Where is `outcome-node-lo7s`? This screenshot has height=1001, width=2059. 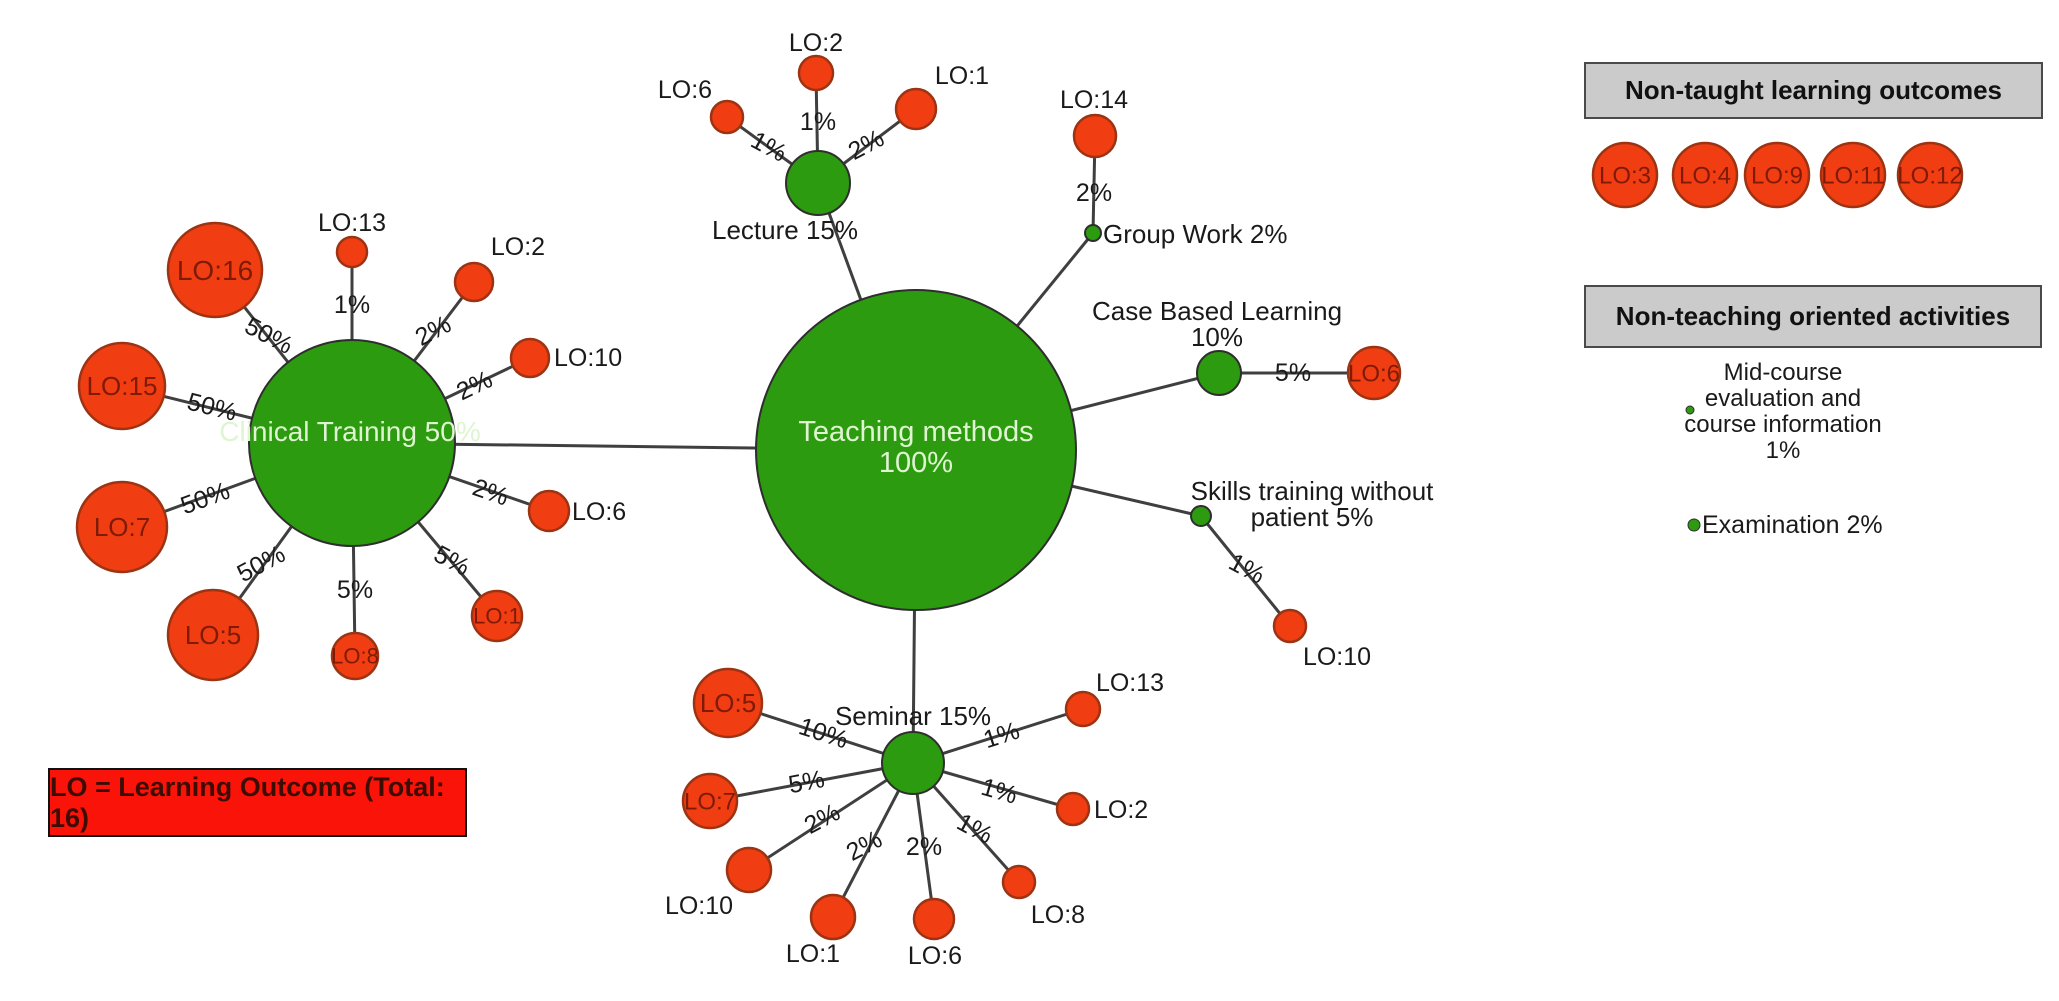 outcome-node-lo7s is located at coordinates (710, 801).